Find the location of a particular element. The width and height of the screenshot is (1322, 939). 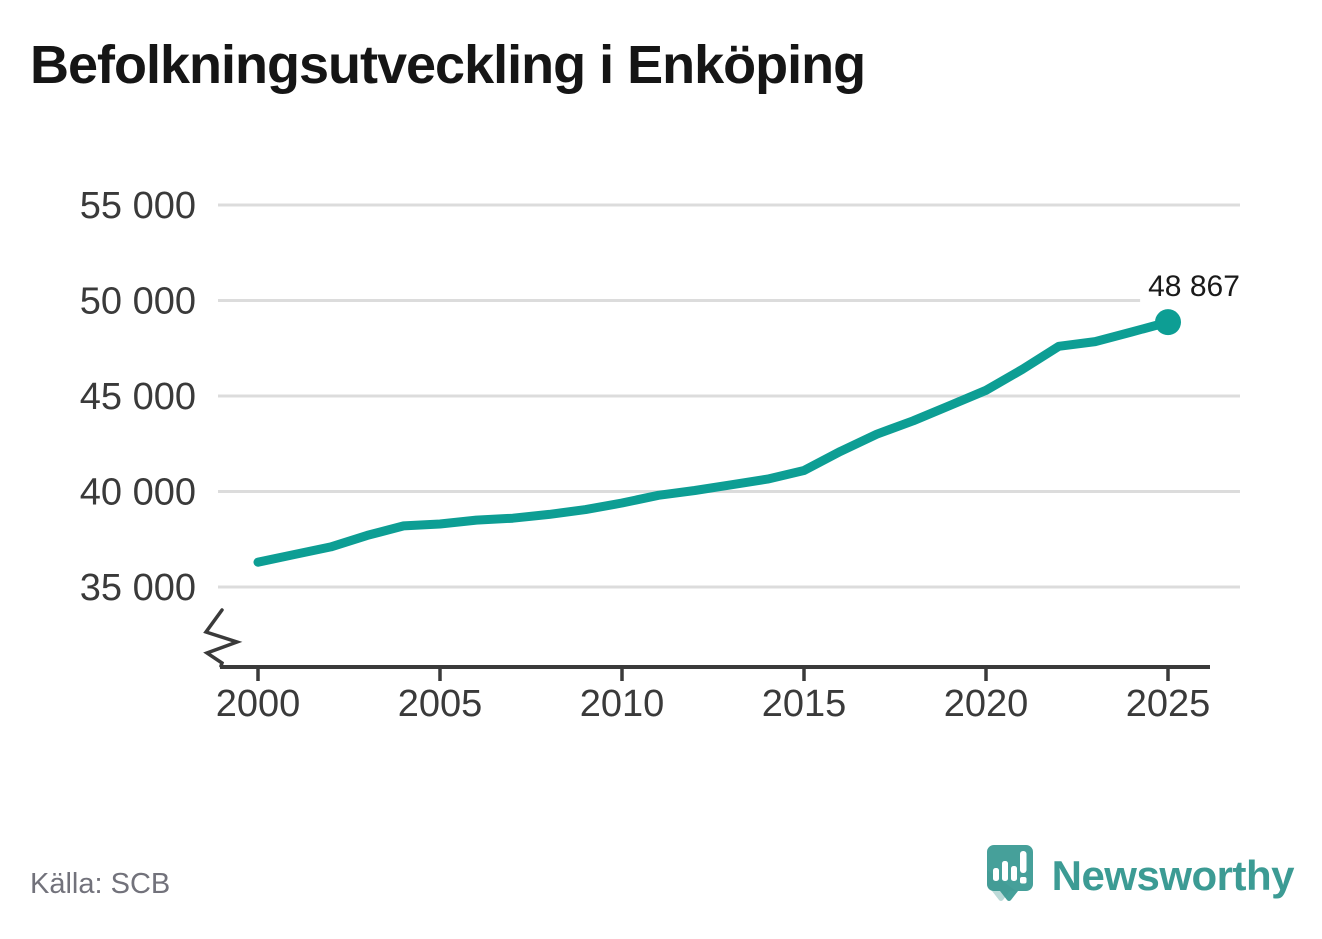

series-end-dot is located at coordinates (1168, 322).